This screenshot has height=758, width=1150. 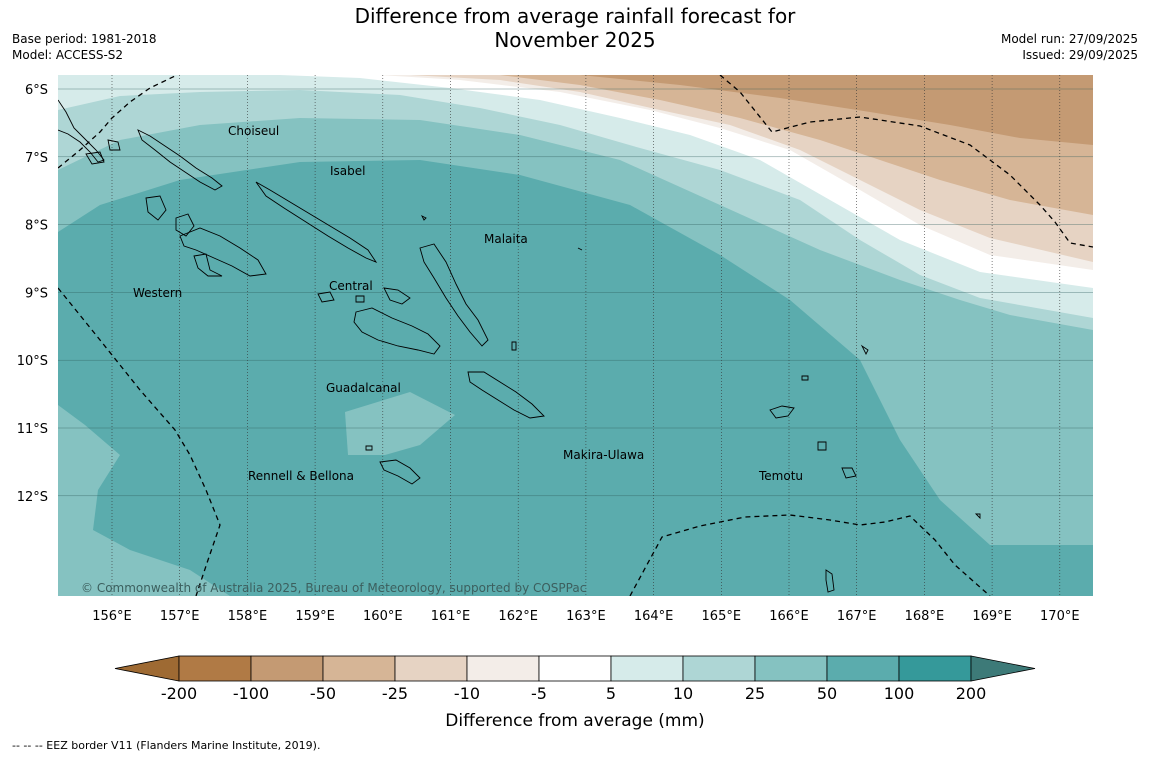 I want to click on longitude-label: 159°E, so click(x=315, y=616).